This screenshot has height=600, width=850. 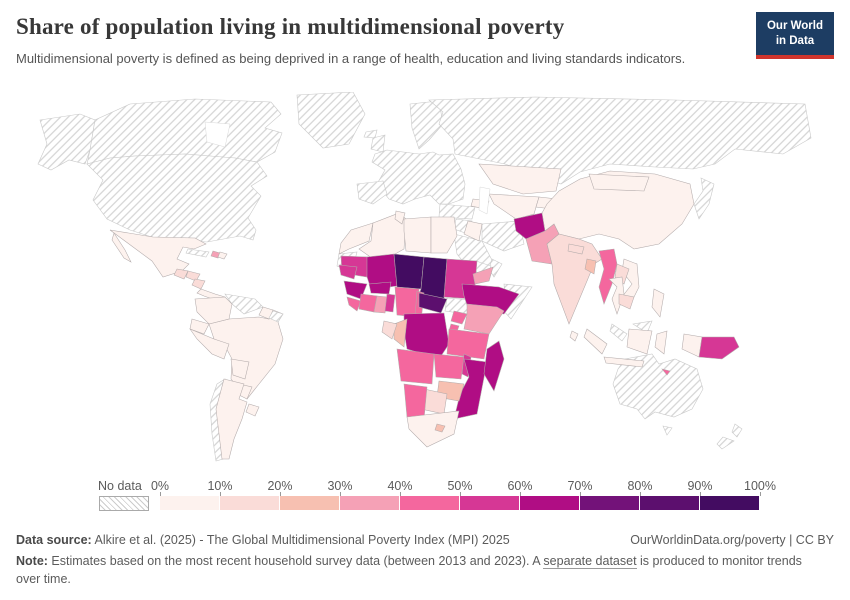 What do you see at coordinates (440, 428) in the screenshot?
I see `country-lesotho` at bounding box center [440, 428].